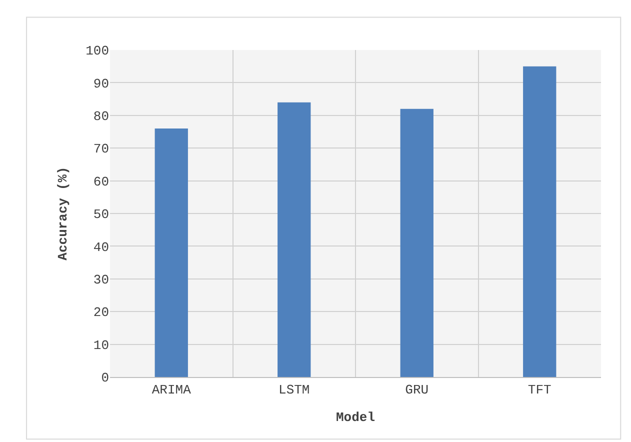 This screenshot has height=442, width=631. What do you see at coordinates (101, 247) in the screenshot?
I see `y-tick-label: 40` at bounding box center [101, 247].